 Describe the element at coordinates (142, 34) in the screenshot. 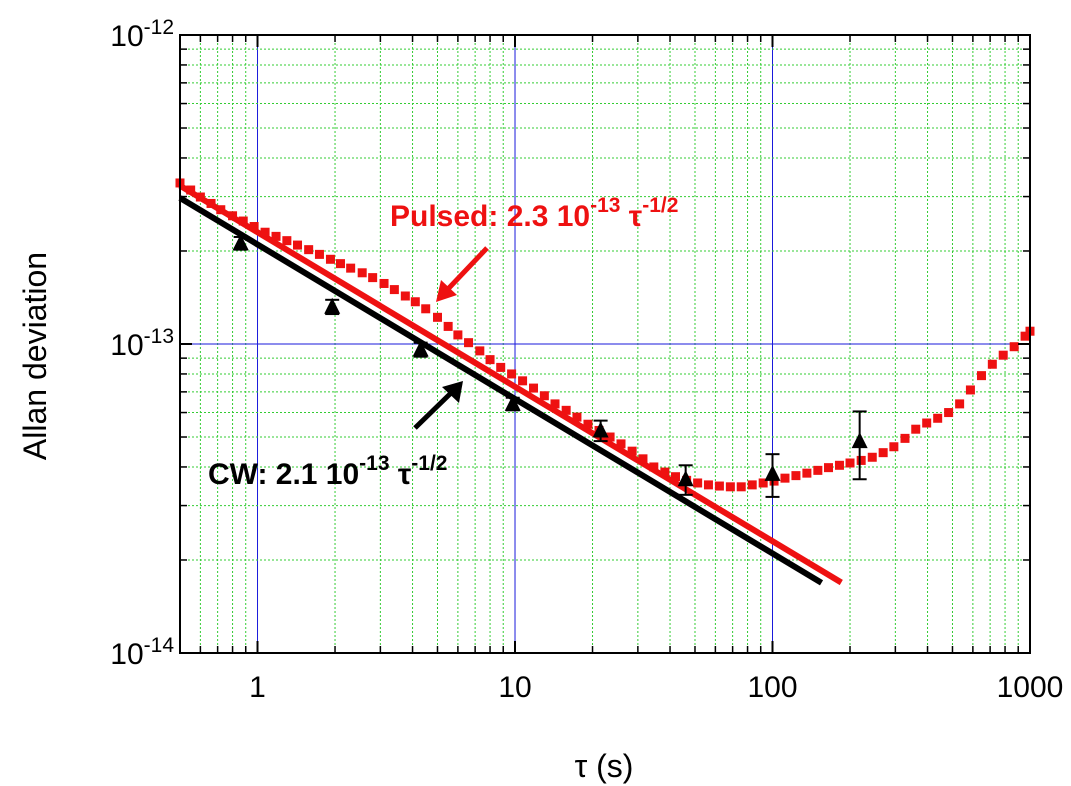

I see `y-tick-label: 10-12` at that location.